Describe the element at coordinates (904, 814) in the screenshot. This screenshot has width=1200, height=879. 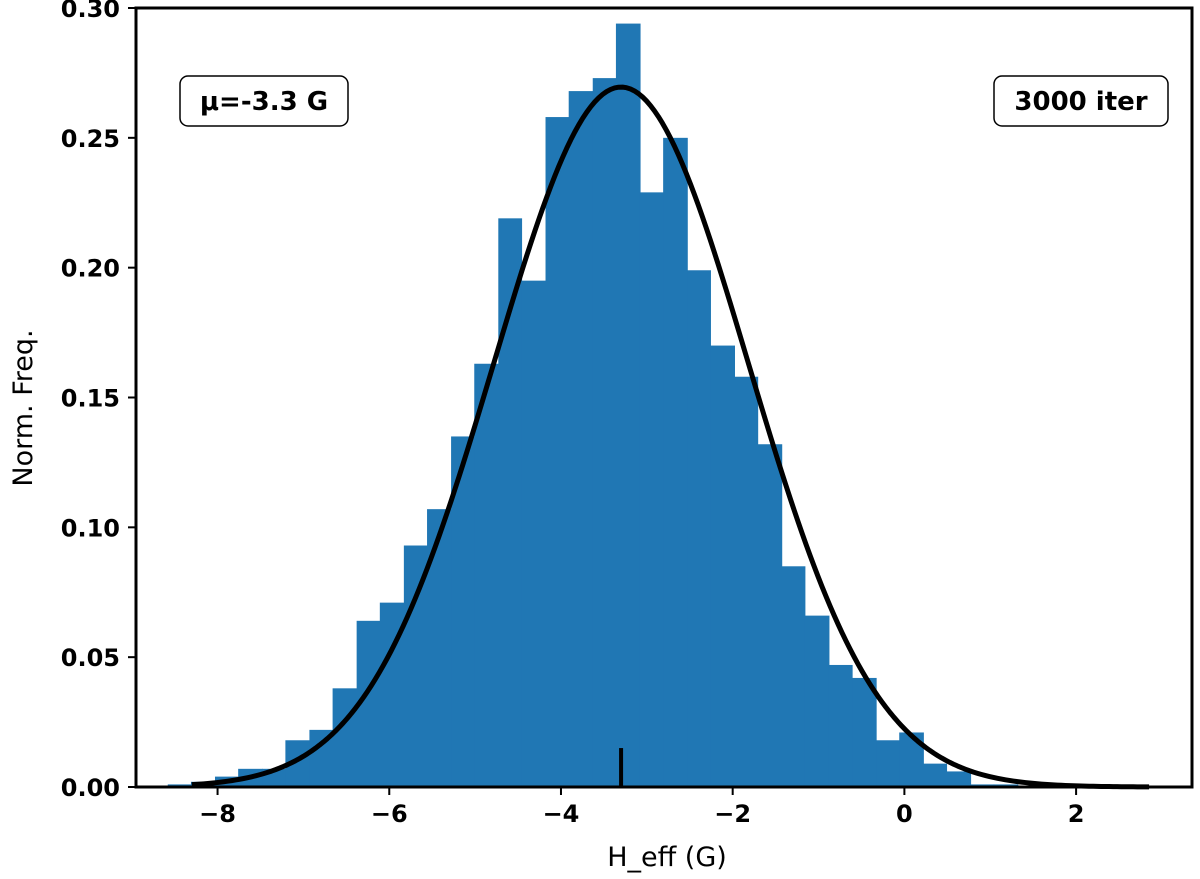
I see `x-tick-label: 0` at that location.